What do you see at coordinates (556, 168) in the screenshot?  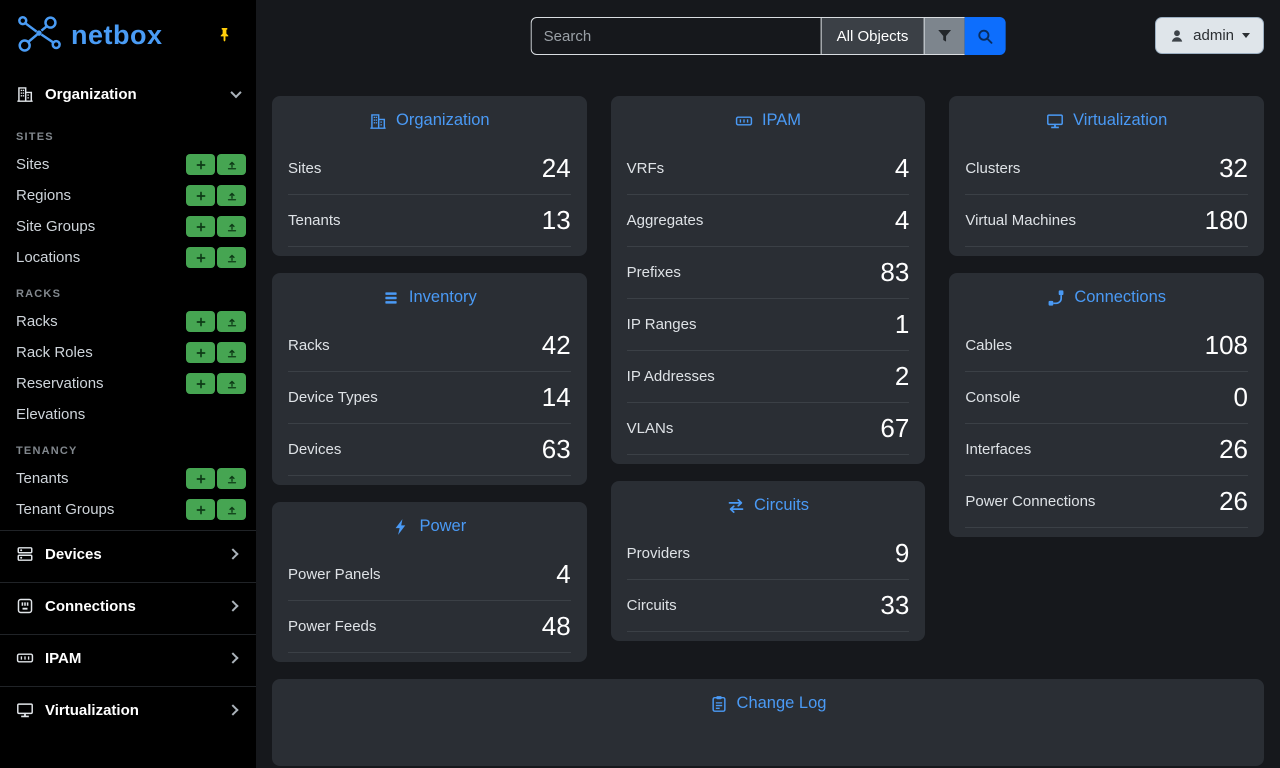 I see `stat-value: 24` at bounding box center [556, 168].